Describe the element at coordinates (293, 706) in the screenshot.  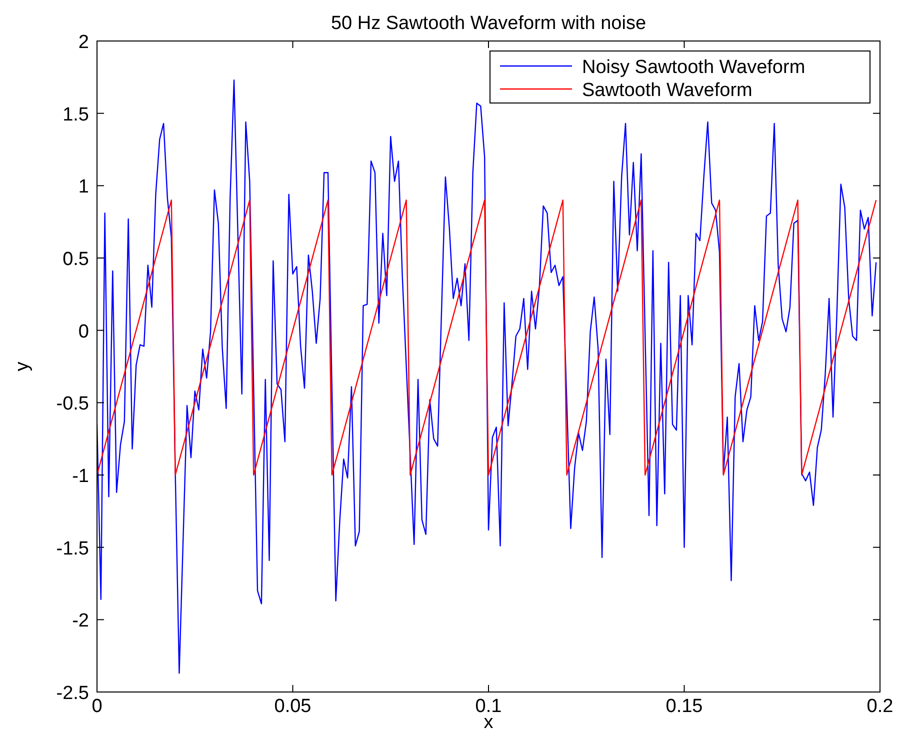
I see `x-tick-label: 0.05` at that location.